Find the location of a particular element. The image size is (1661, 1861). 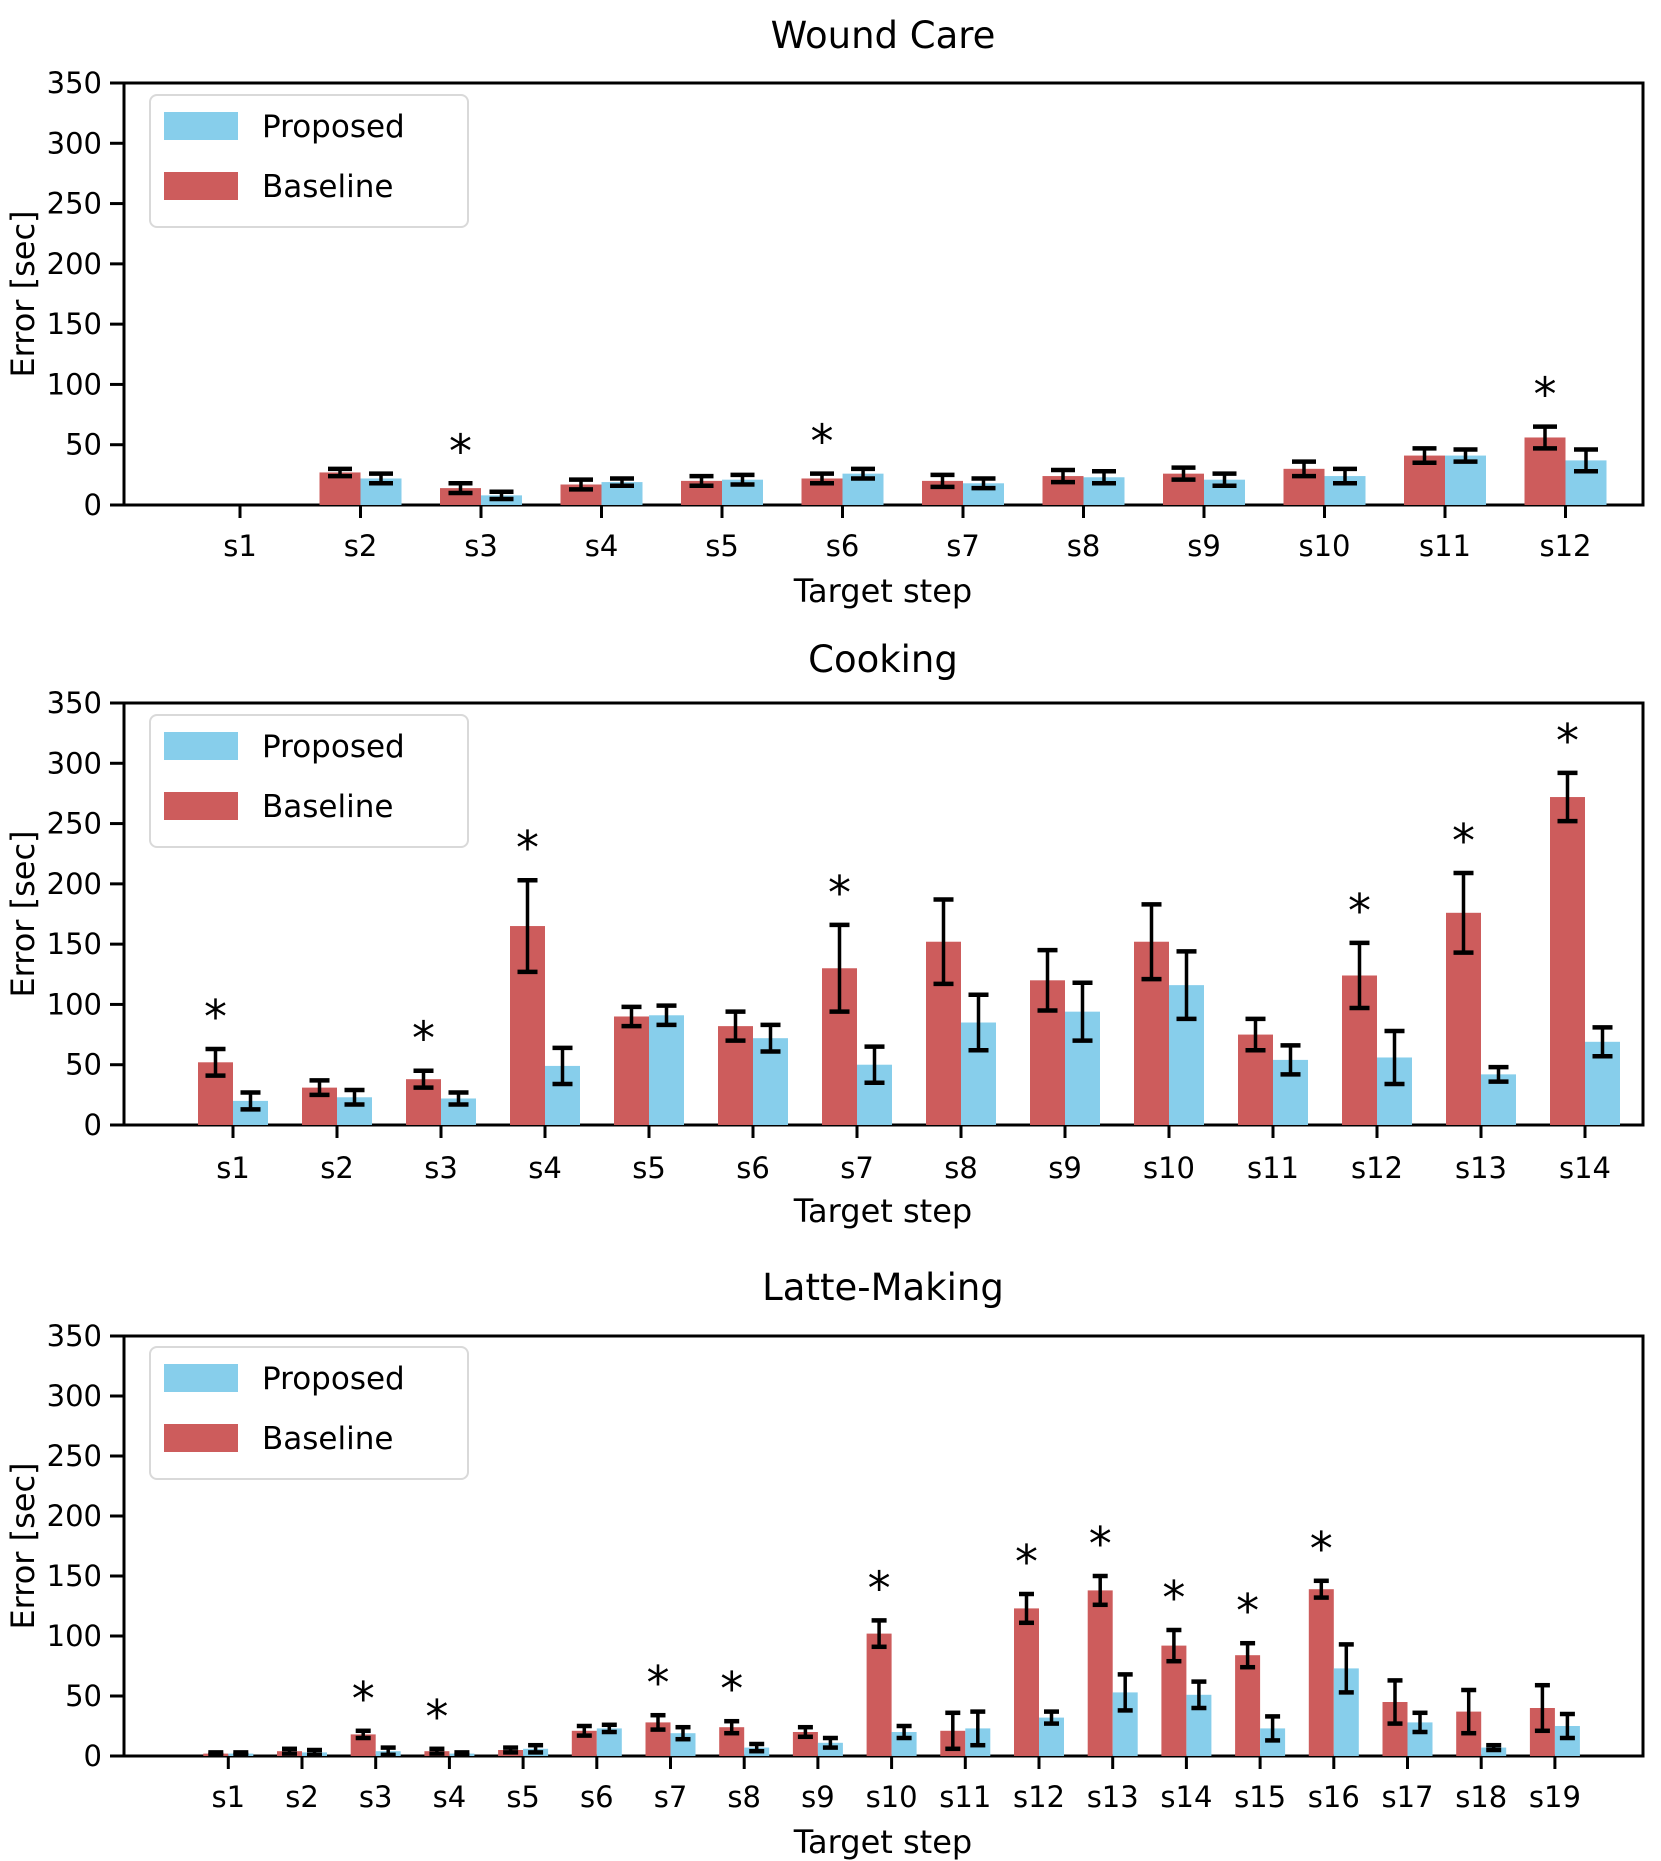

legend: Proposed Baseline is located at coordinates (309, 161).